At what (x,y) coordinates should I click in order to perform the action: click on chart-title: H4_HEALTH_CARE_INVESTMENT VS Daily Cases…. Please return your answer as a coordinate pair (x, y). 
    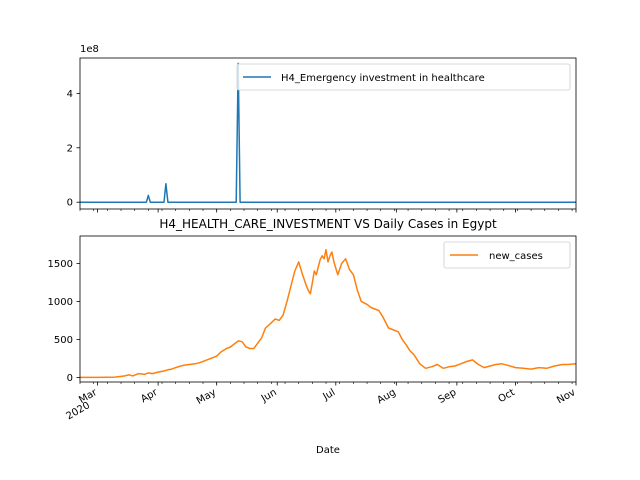
    Looking at the image, I should click on (328, 224).